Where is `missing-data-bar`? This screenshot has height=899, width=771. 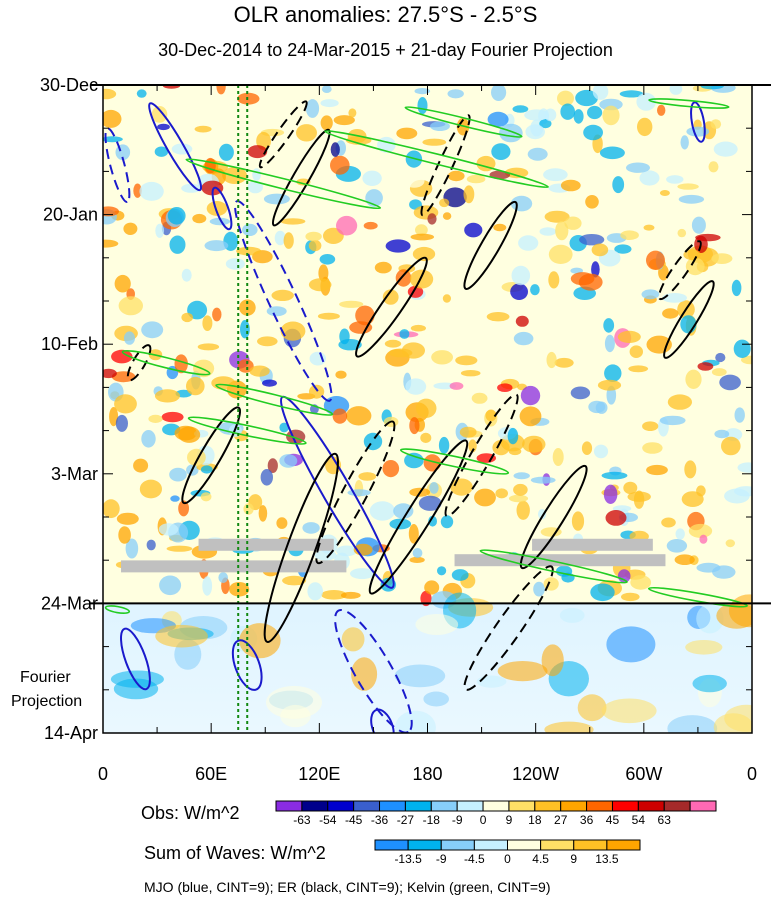
missing-data-bar is located at coordinates (592, 544).